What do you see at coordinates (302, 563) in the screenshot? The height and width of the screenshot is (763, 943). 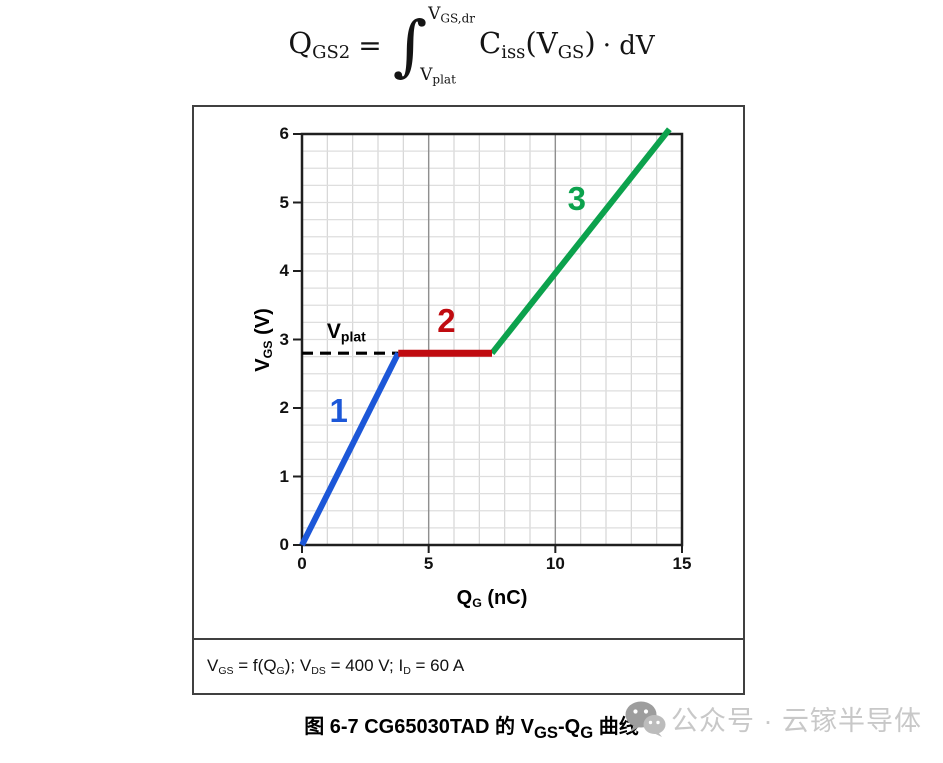 I see `x-tick-label: 0` at bounding box center [302, 563].